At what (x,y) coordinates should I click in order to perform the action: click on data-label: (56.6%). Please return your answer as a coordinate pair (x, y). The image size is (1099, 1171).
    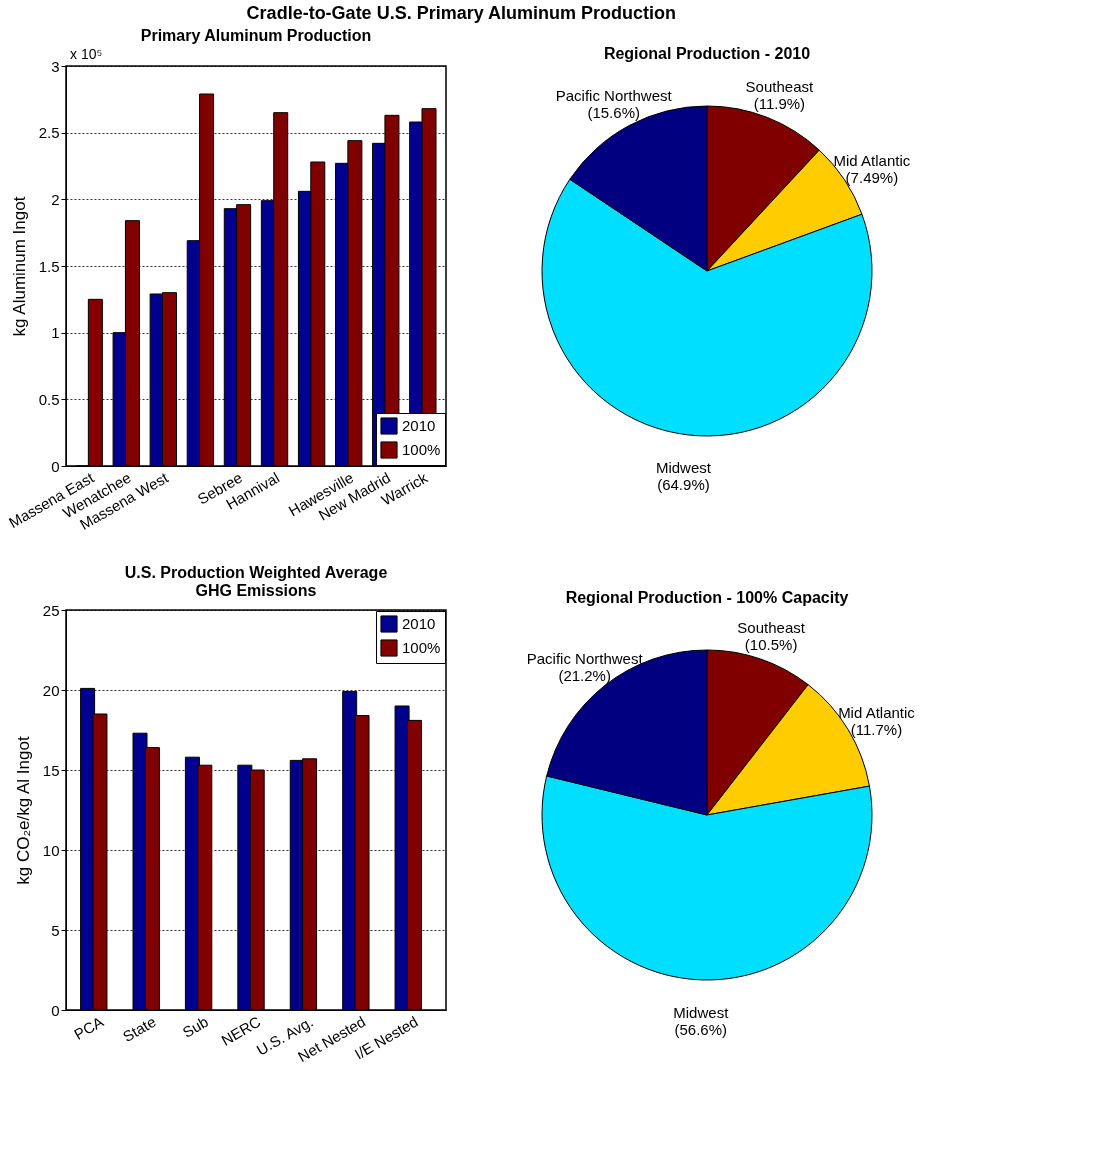
    Looking at the image, I should click on (701, 1029).